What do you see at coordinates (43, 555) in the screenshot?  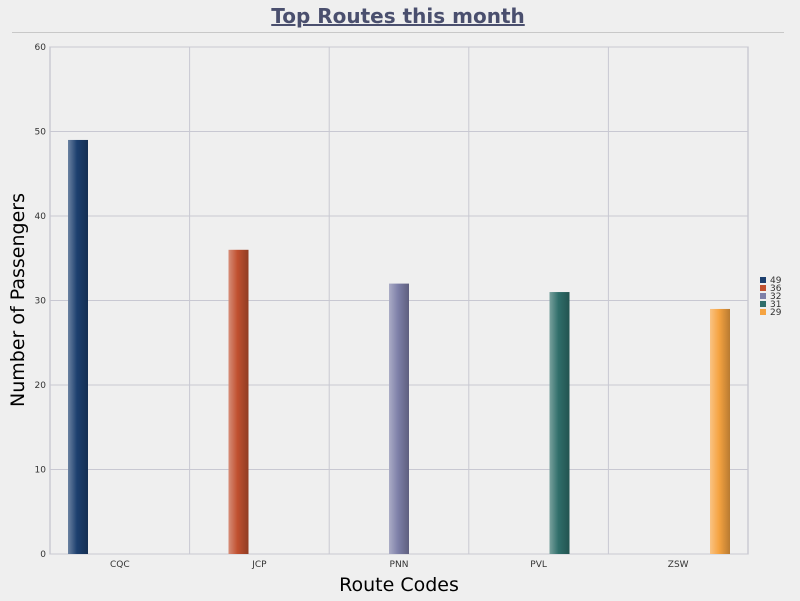 I see `y-tick-label: 0` at bounding box center [43, 555].